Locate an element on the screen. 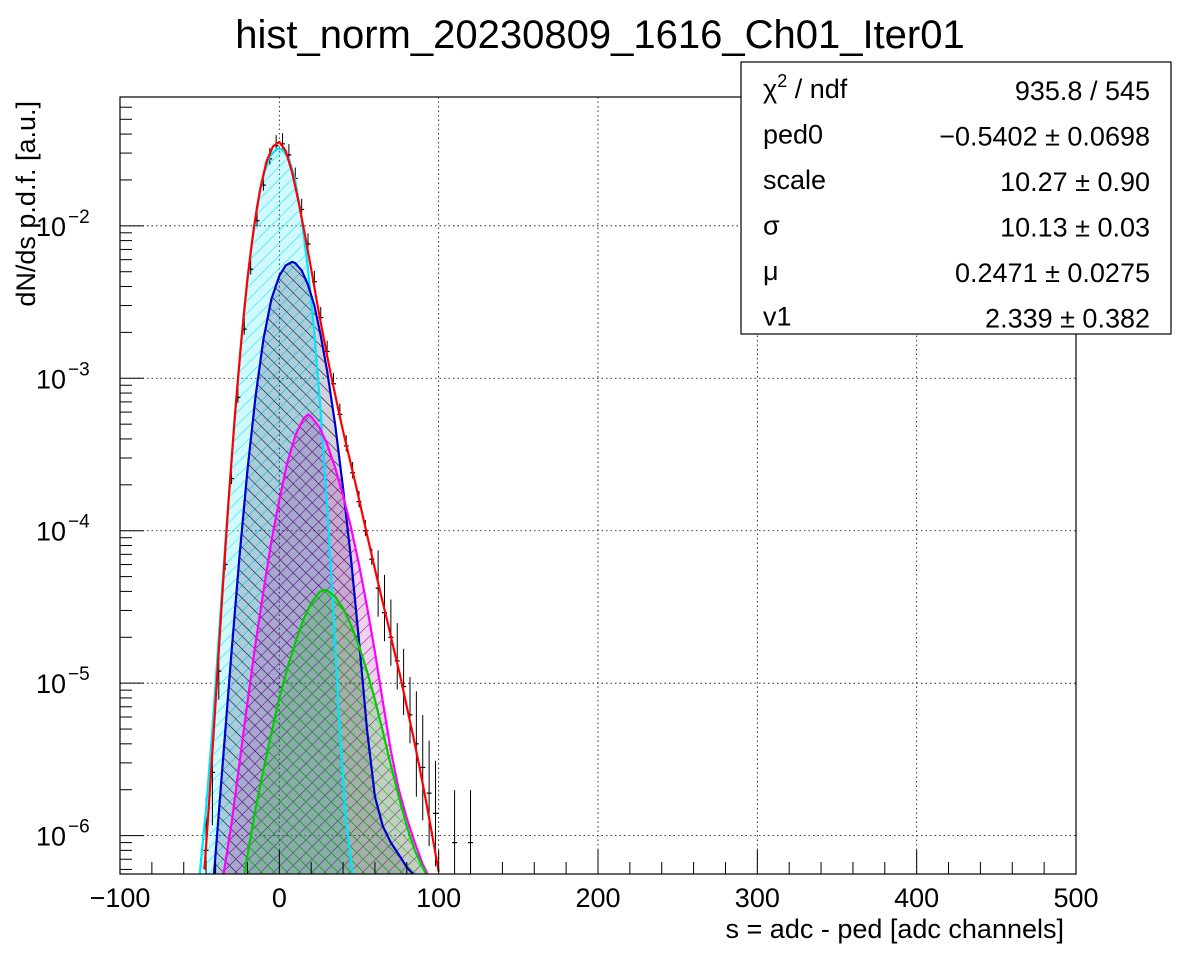 The image size is (1196, 972). stats-value: −0.5402 ± 0.0698 is located at coordinates (1044, 137).